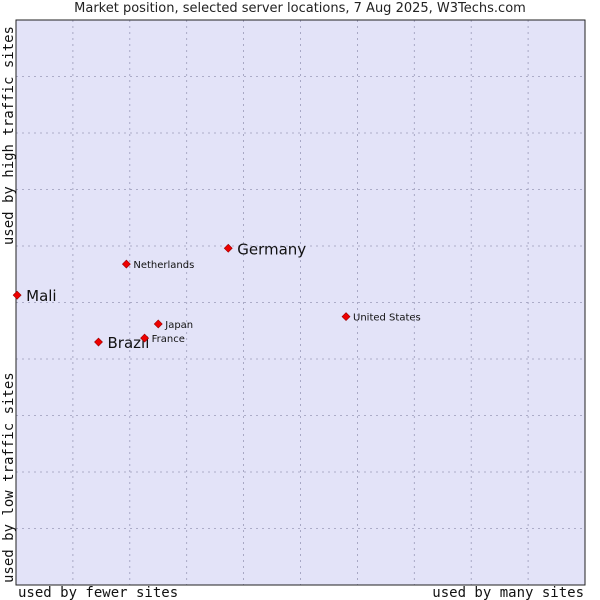 Image resolution: width=600 pixels, height=600 pixels. I want to click on point-label-brazil: Brazil, so click(129, 343).